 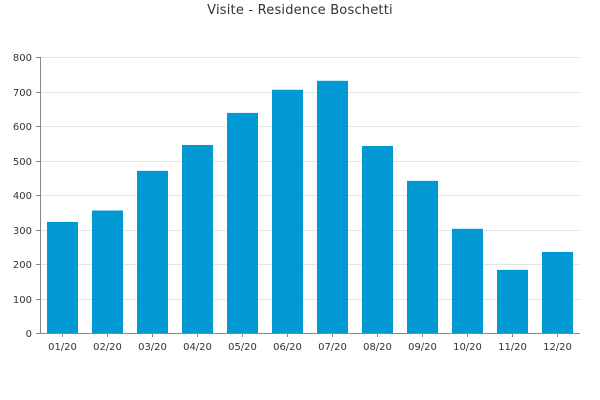 What do you see at coordinates (22, 231) in the screenshot?
I see `y-tick-label: 300` at bounding box center [22, 231].